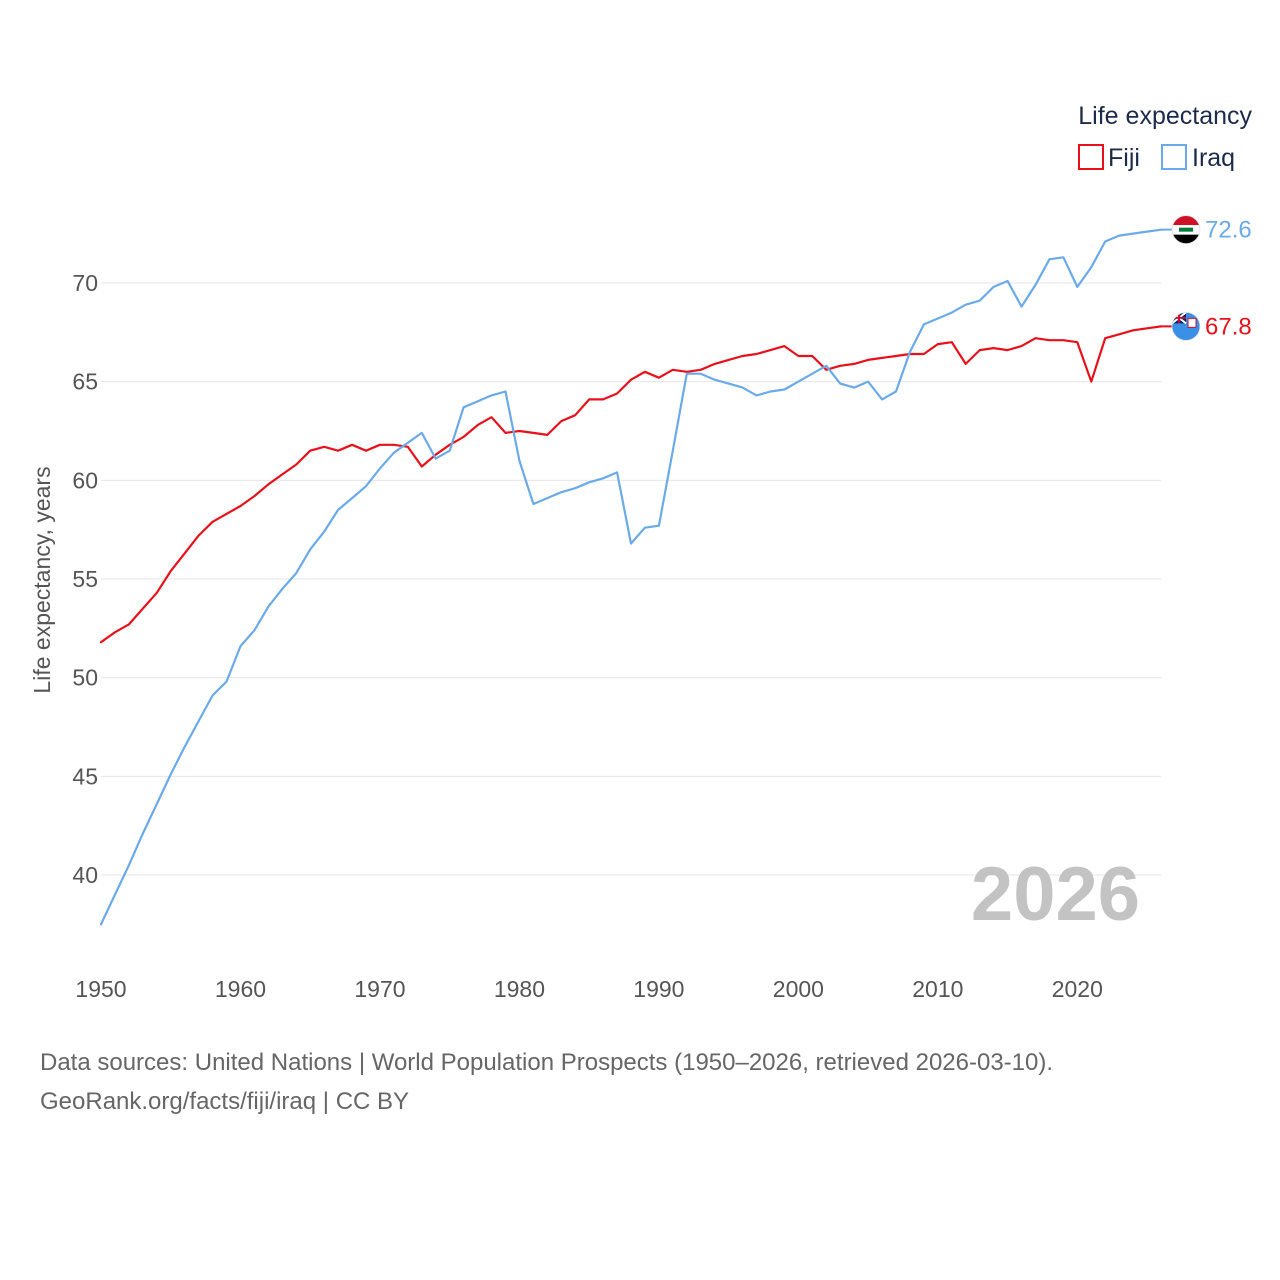 Image resolution: width=1280 pixels, height=1280 pixels. Describe the element at coordinates (798, 989) in the screenshot. I see `x-tick-label: 2000` at that location.